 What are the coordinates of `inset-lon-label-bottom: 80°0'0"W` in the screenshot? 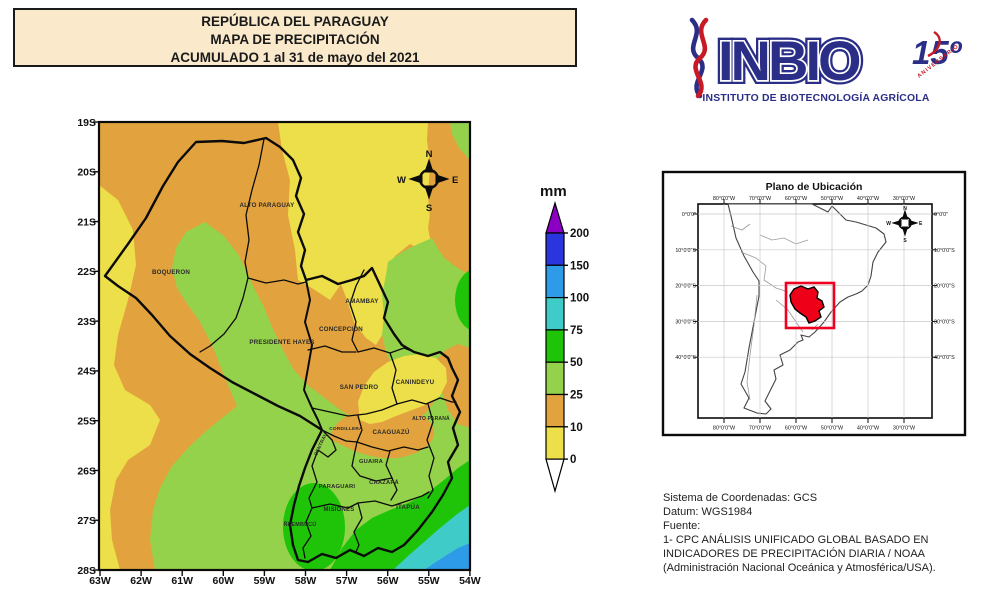 It's located at (724, 429).